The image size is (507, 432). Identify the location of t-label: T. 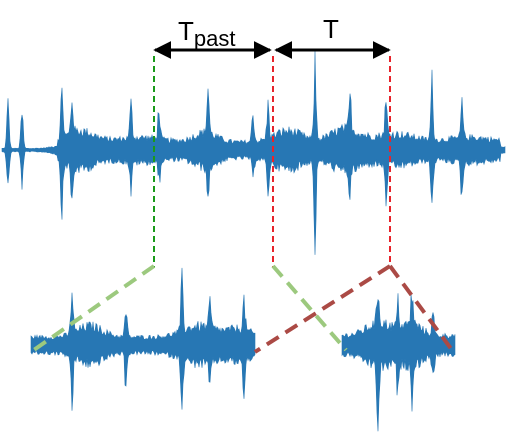
(331, 29).